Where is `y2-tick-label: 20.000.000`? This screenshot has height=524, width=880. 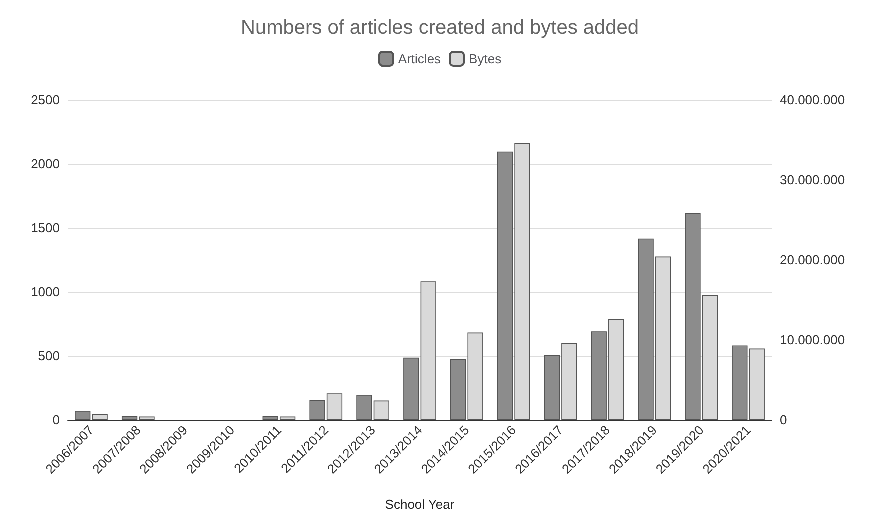
y2-tick-label: 20.000.000 is located at coordinates (813, 260).